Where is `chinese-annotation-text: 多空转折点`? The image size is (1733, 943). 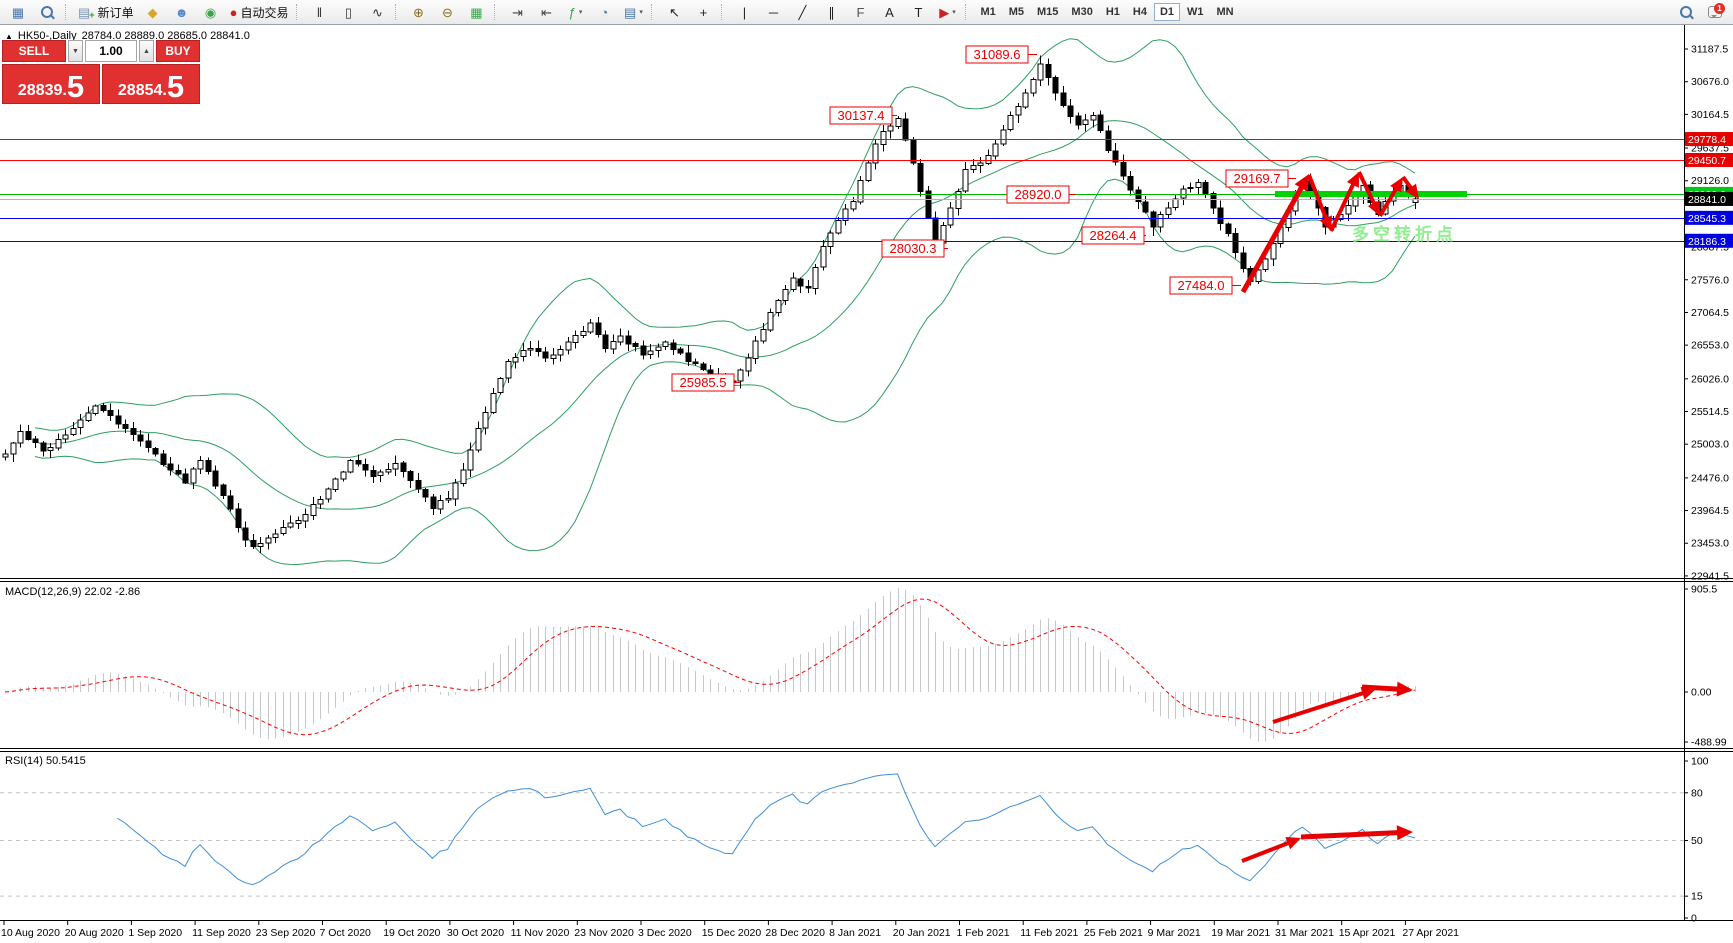
chinese-annotation-text: 多空转折点 is located at coordinates (1404, 234).